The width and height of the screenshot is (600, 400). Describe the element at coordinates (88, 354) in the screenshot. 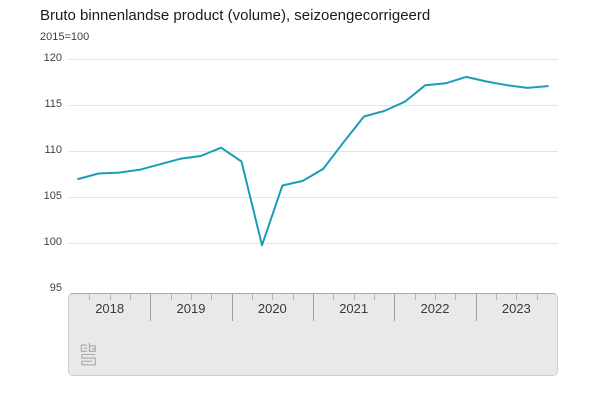

I see `cbs-logo-icon` at that location.